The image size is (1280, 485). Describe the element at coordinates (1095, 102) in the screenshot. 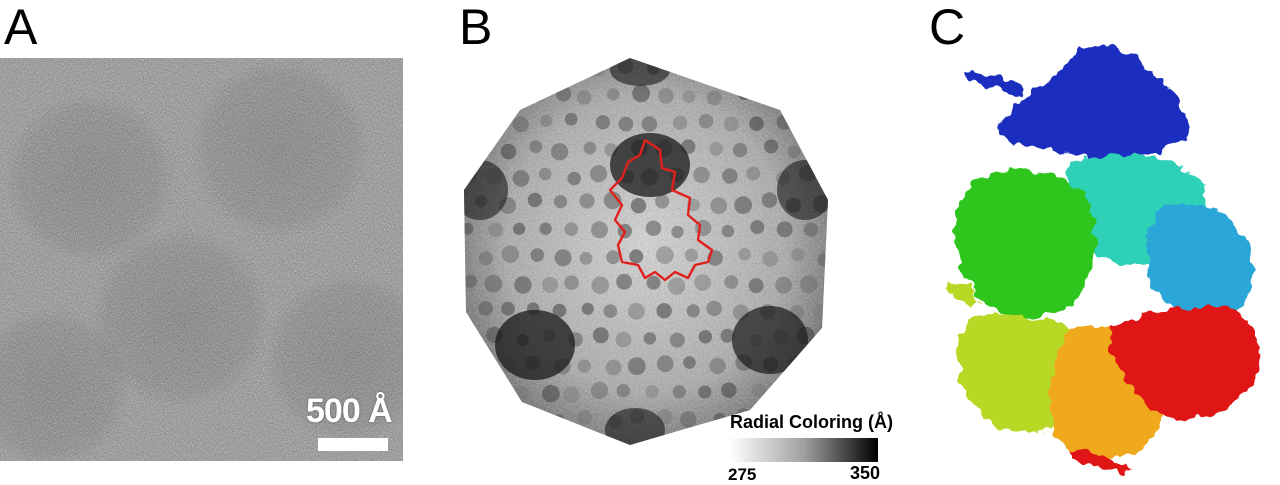

I see `subunit-blue` at that location.